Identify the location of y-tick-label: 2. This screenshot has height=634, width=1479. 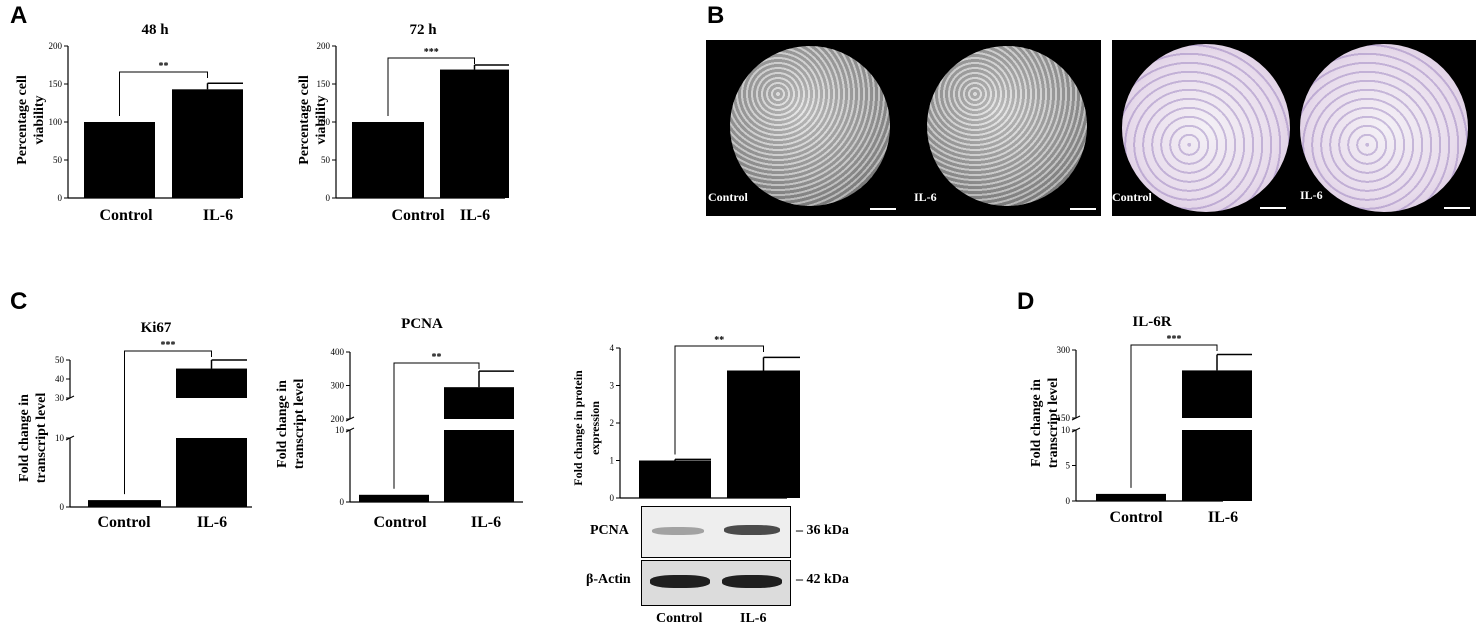
(612, 423).